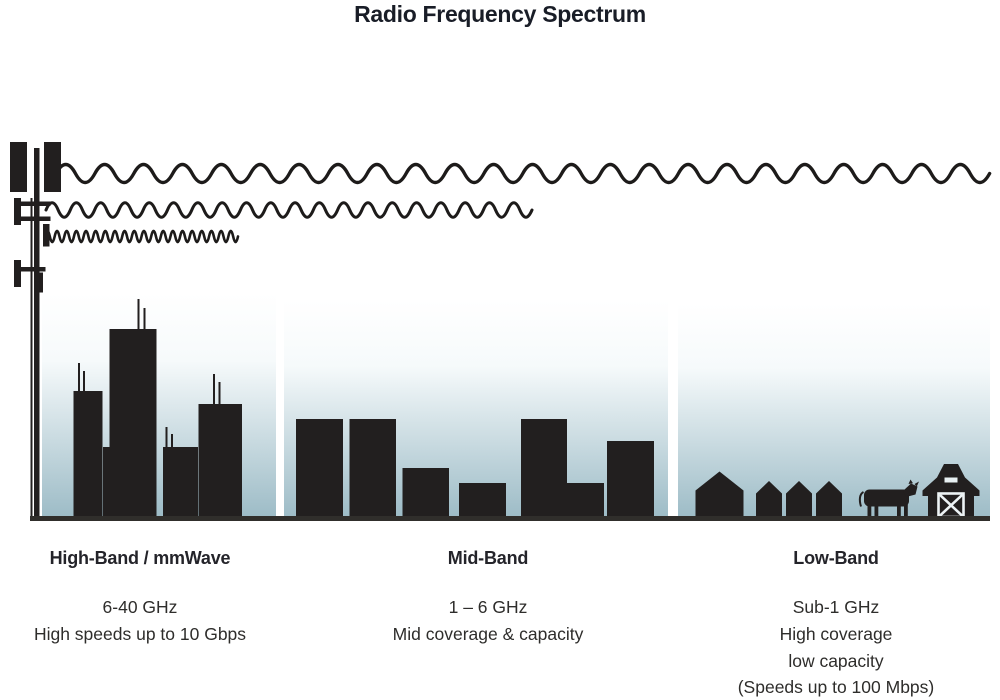  I want to click on radio-waves, so click(517, 203).